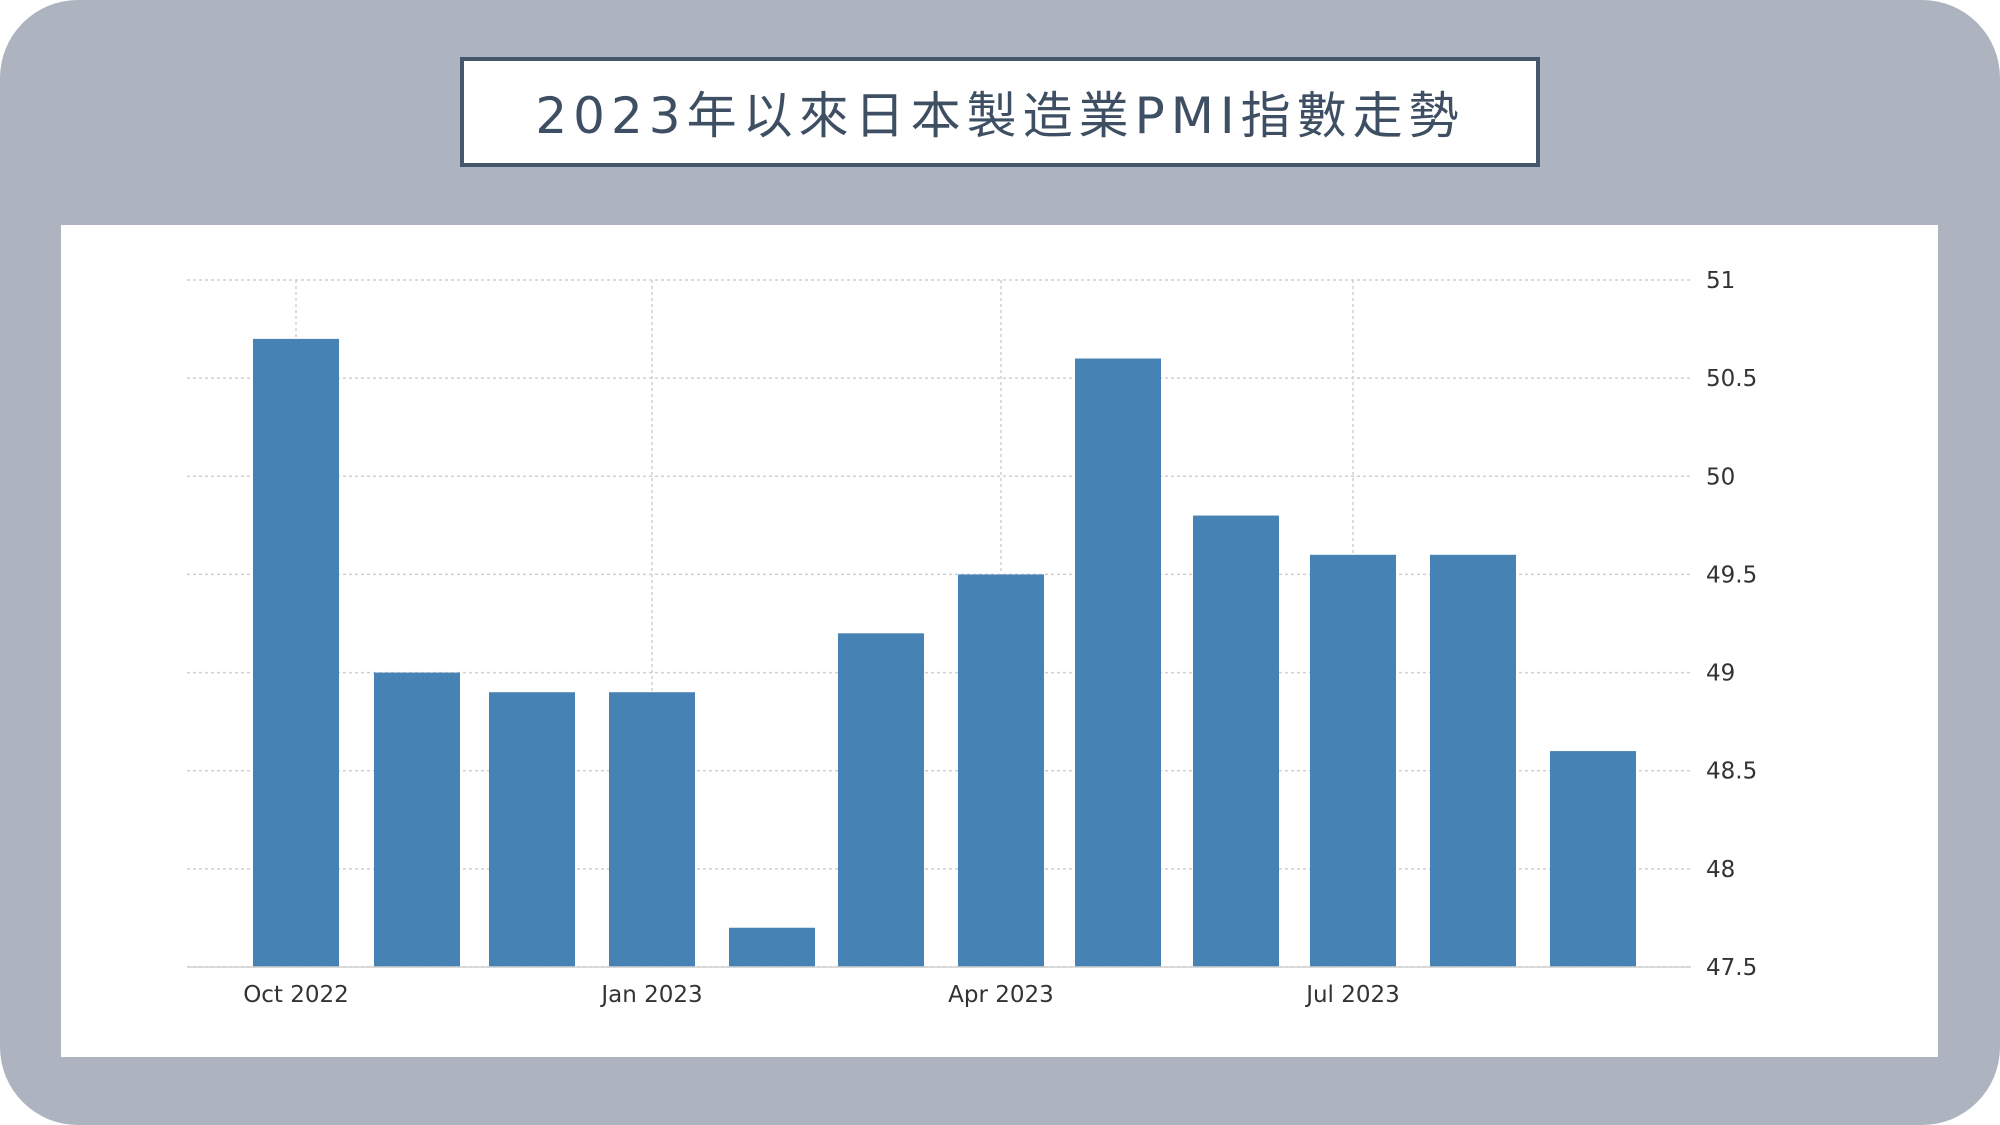  I want to click on y-tick-label: 51, so click(1720, 281).